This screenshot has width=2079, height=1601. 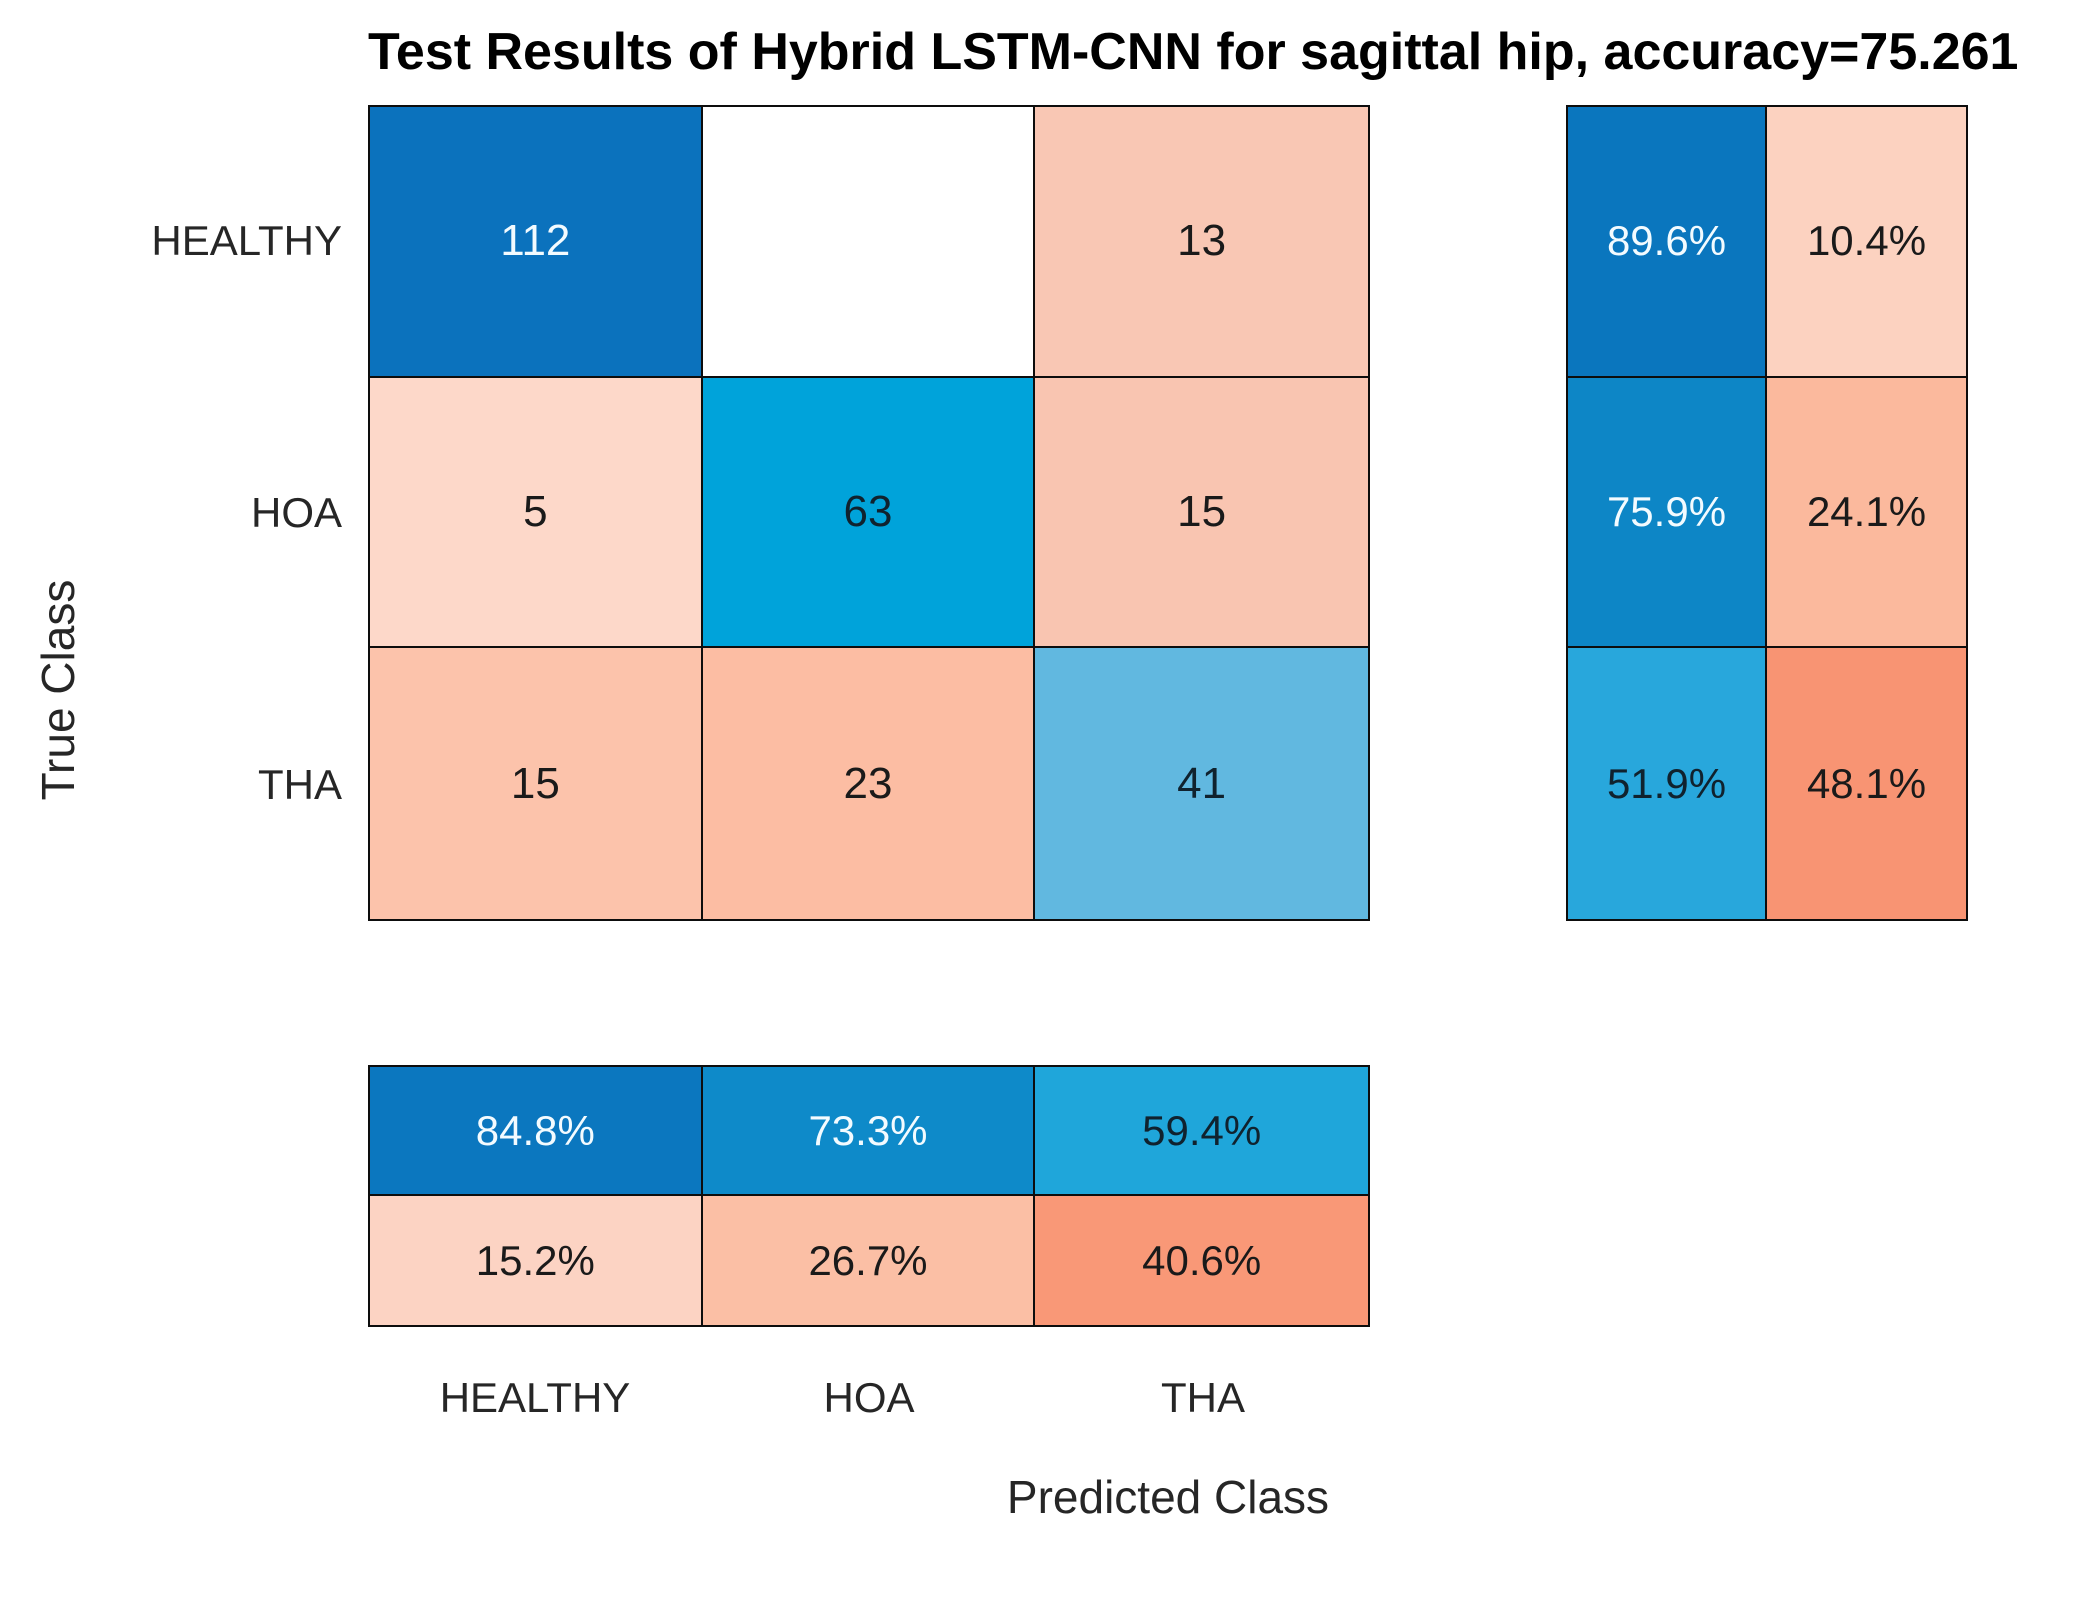 What do you see at coordinates (869, 1131) in the screenshot?
I see `col-summary-hoa-correct: 73.3%` at bounding box center [869, 1131].